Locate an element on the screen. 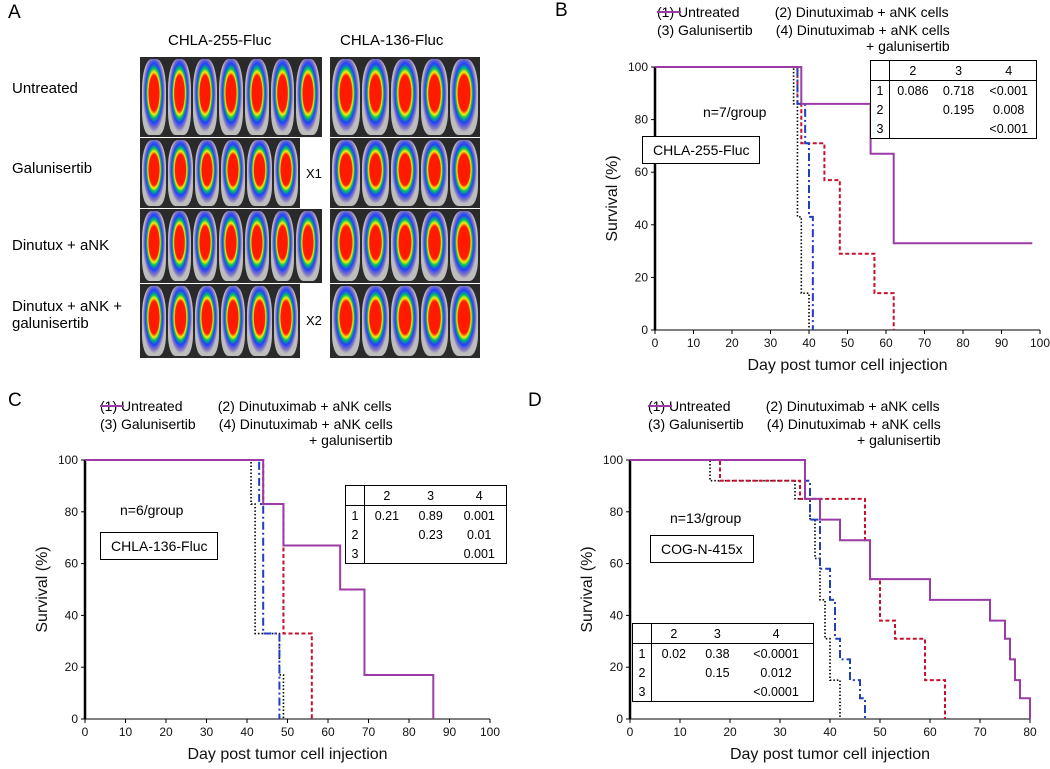 This screenshot has width=1050, height=769. table: 2 3 4 1 0.086 0.718 <0.001 2 0.195 0.008 3 <0.001 is located at coordinates (953, 99).